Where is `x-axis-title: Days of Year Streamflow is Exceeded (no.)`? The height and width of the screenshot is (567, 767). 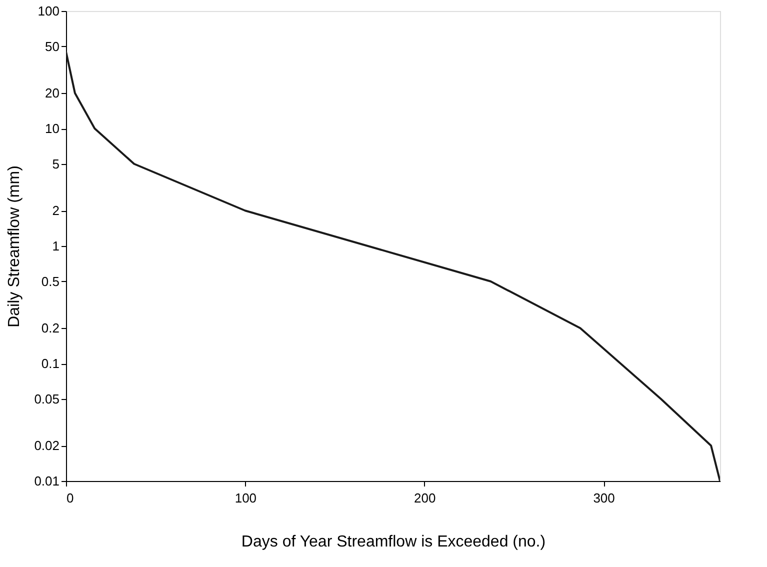
x-axis-title: Days of Year Streamflow is Exceeded (no.) is located at coordinates (393, 542).